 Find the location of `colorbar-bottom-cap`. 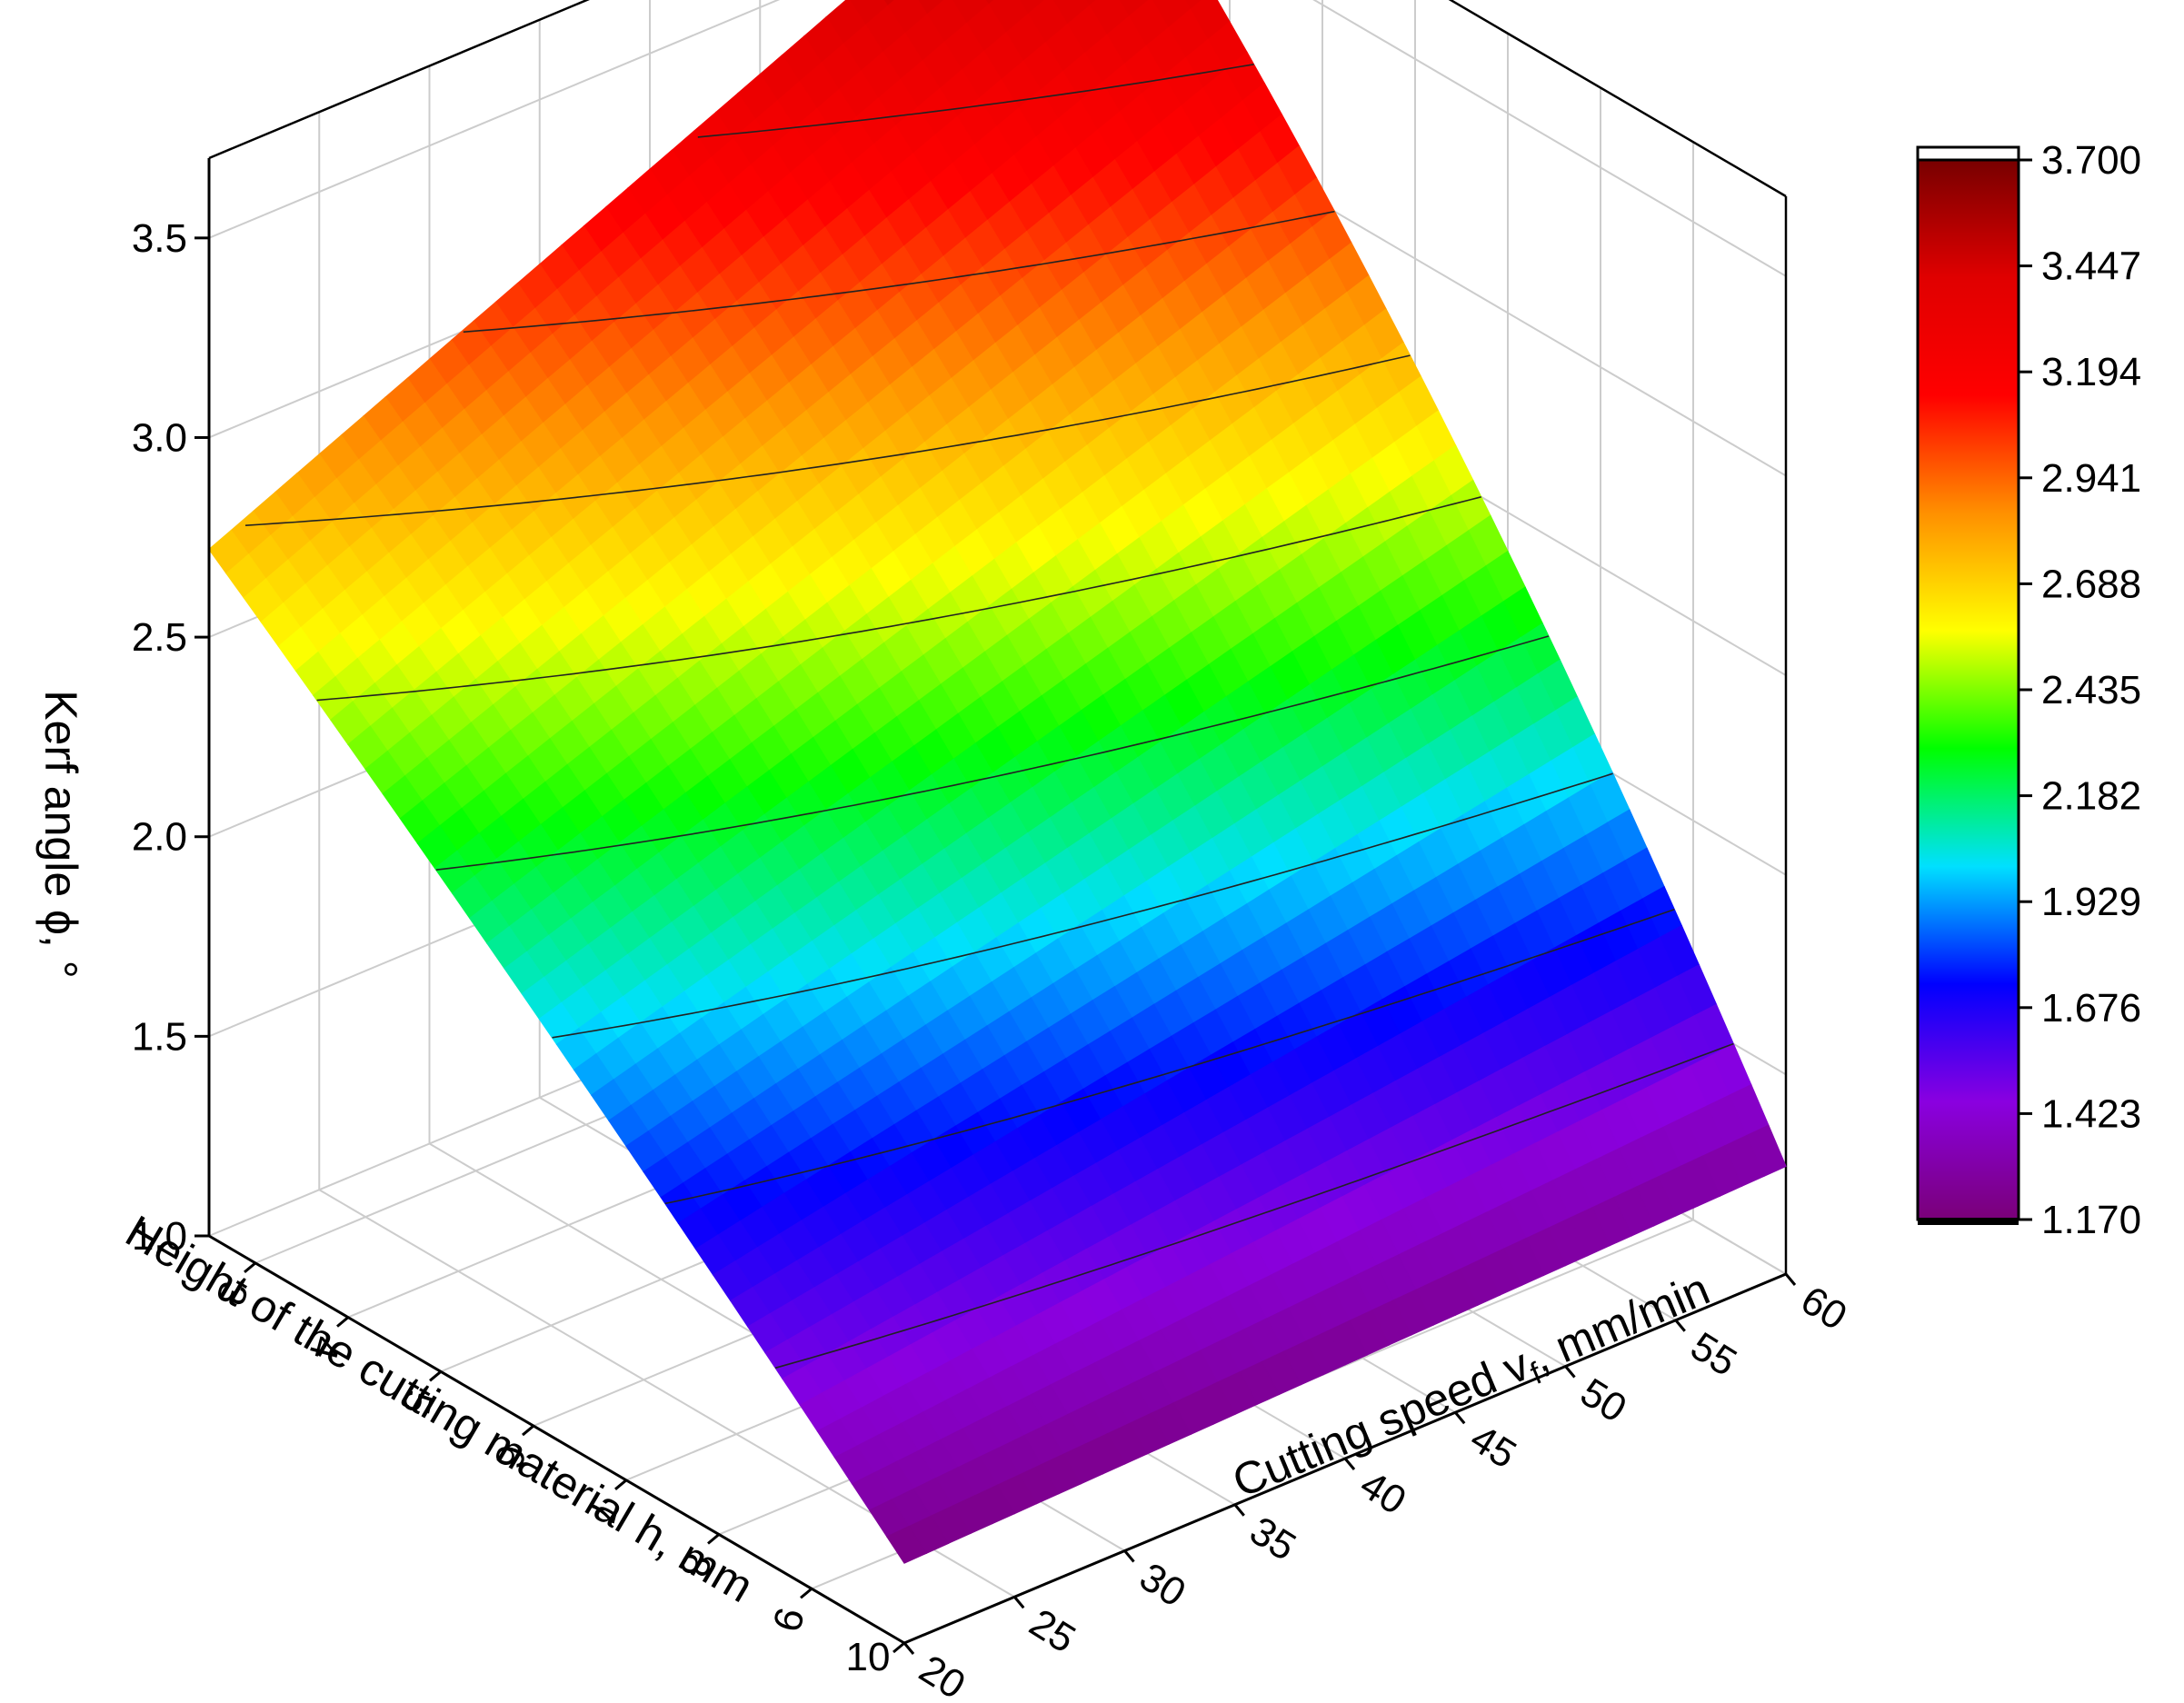

colorbar-bottom-cap is located at coordinates (1969, 1221).